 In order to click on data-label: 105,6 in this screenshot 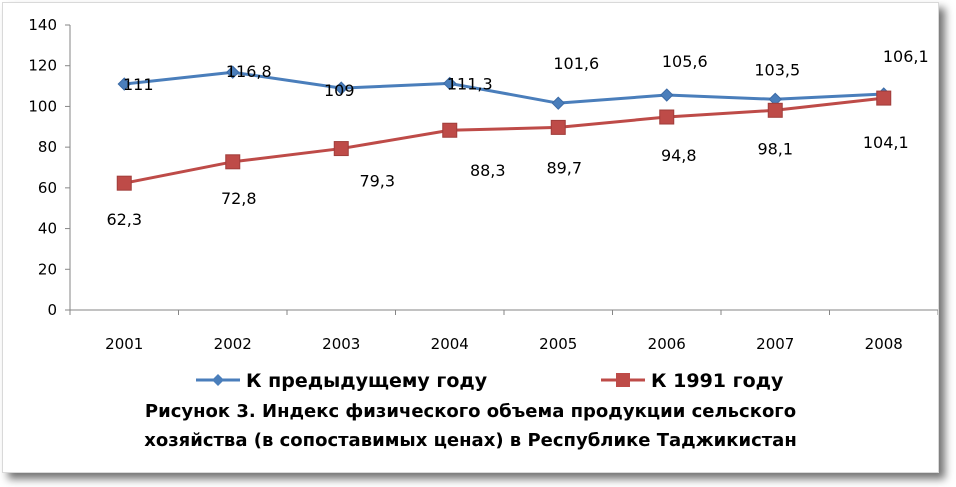, I will do `click(685, 61)`.